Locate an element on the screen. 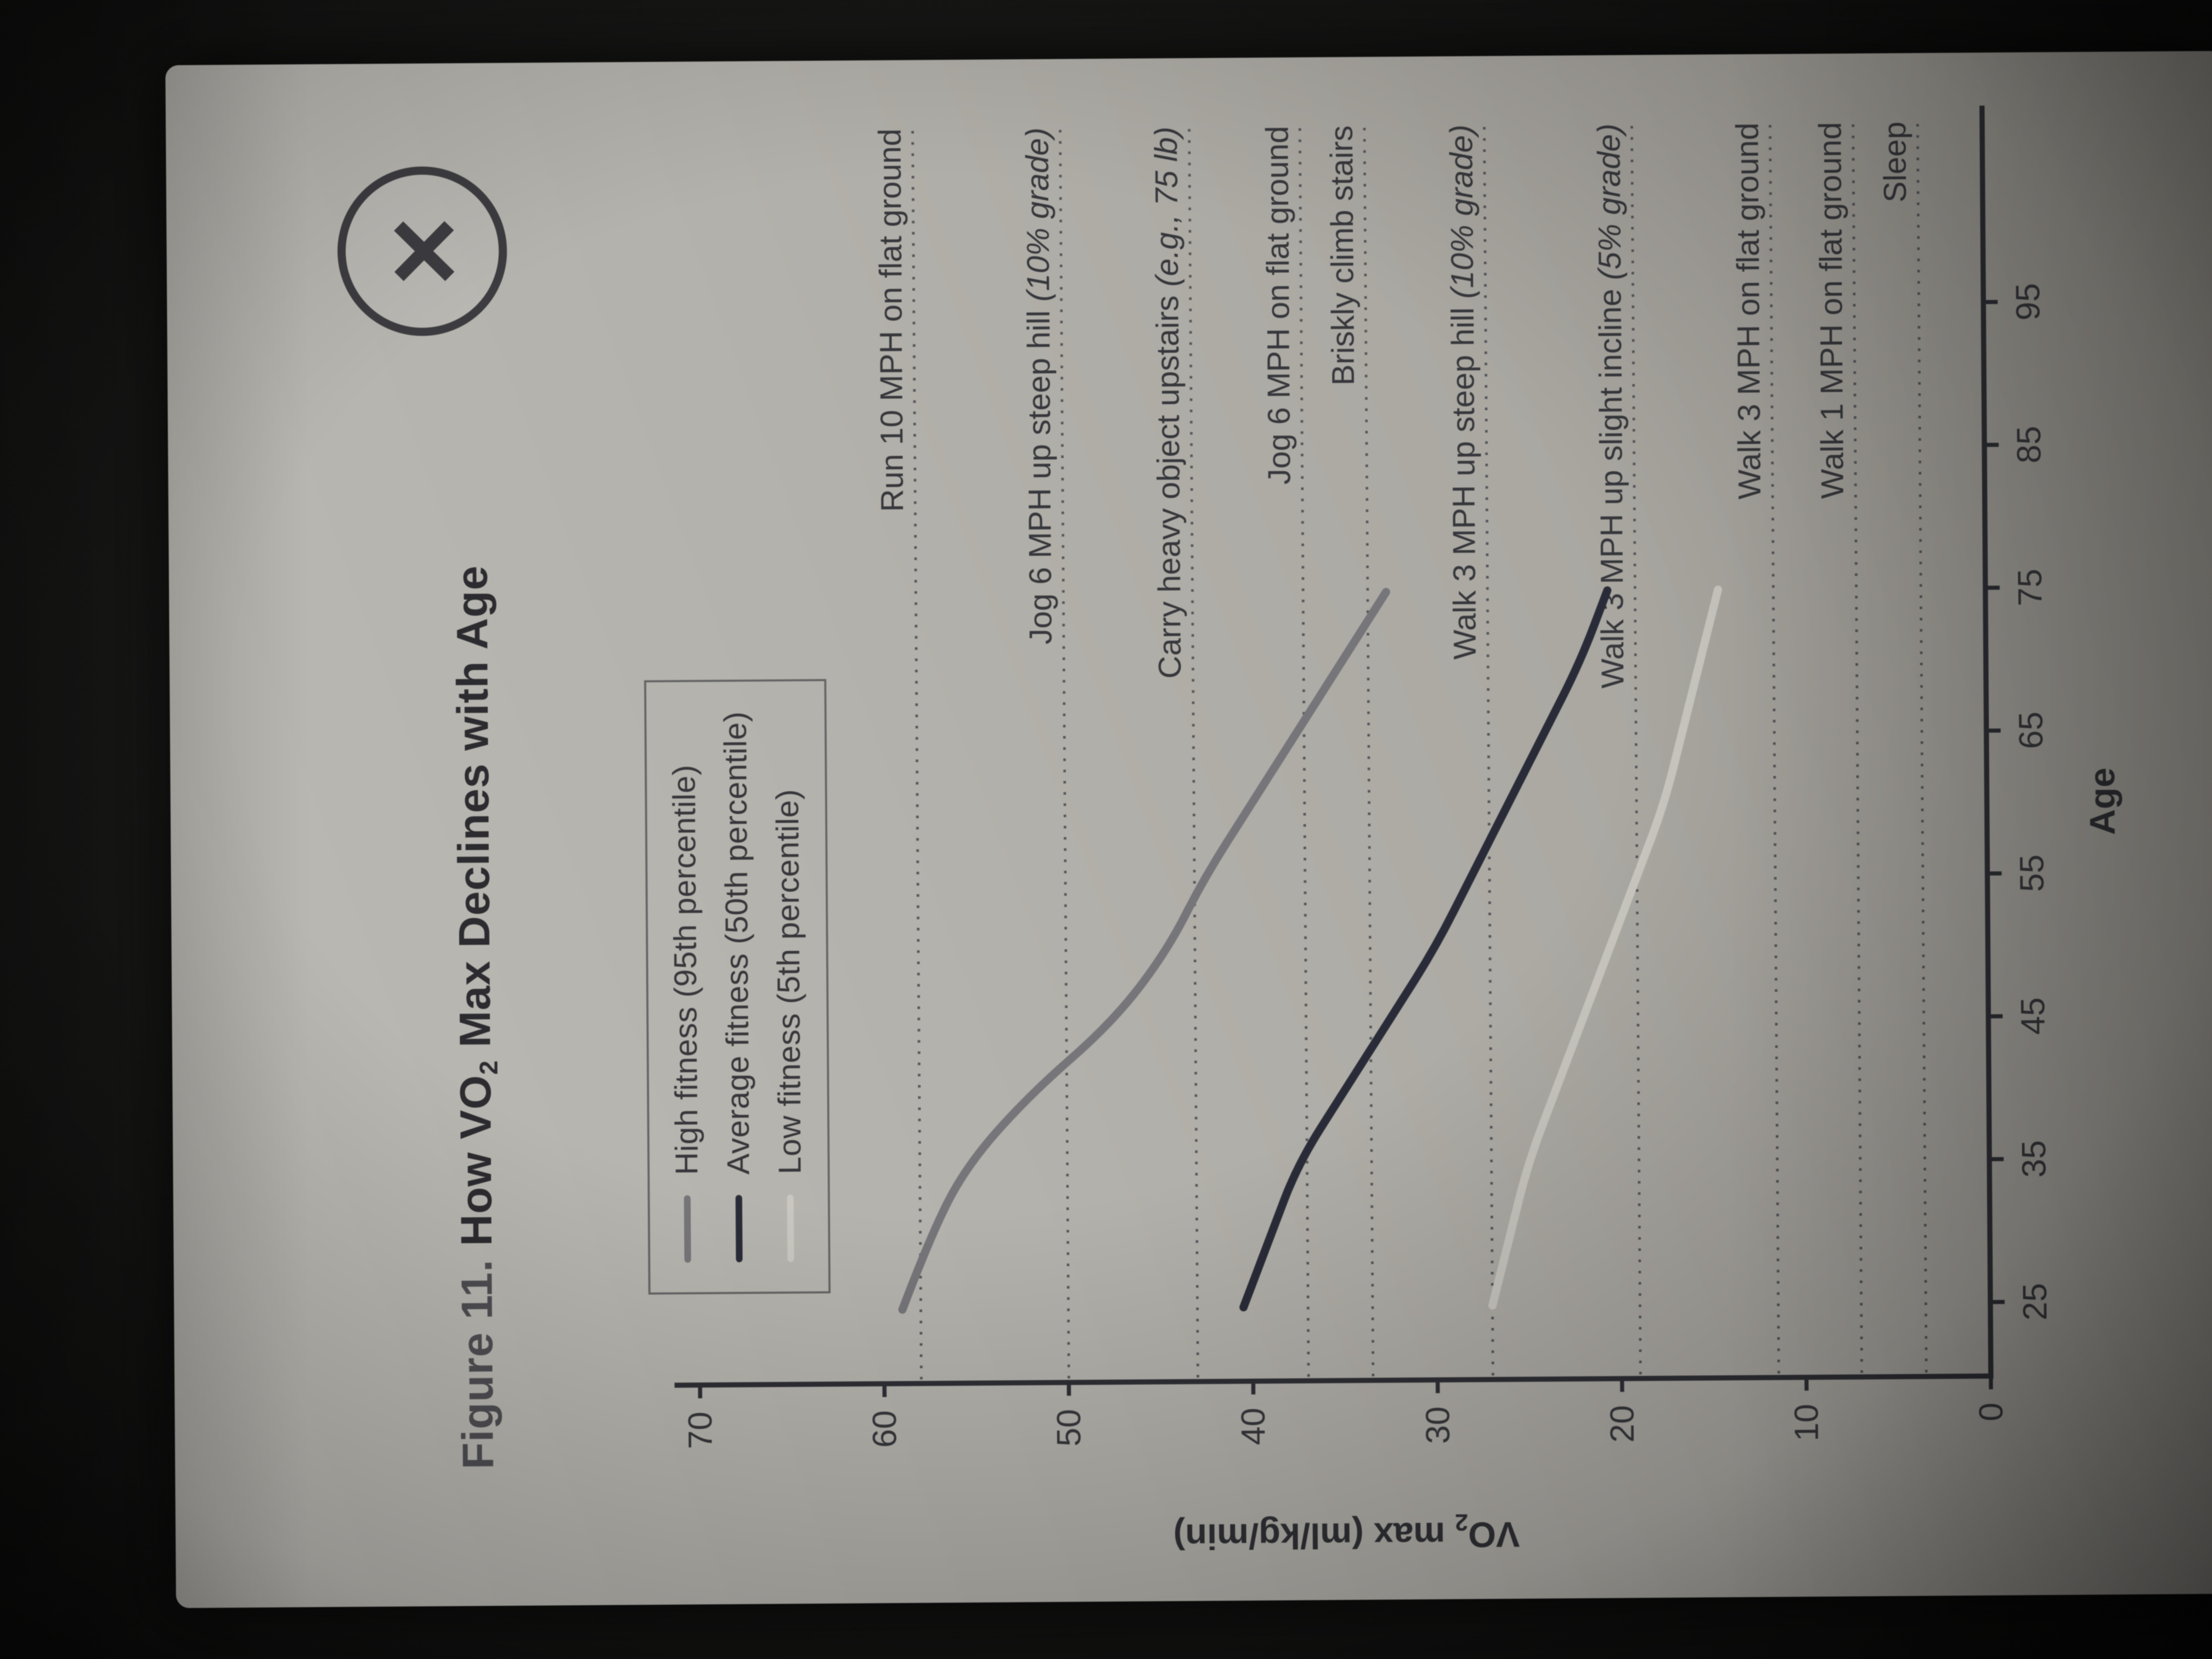 The height and width of the screenshot is (1659, 2212). curve-low-fitness-5th-percentile is located at coordinates (1605, 947).